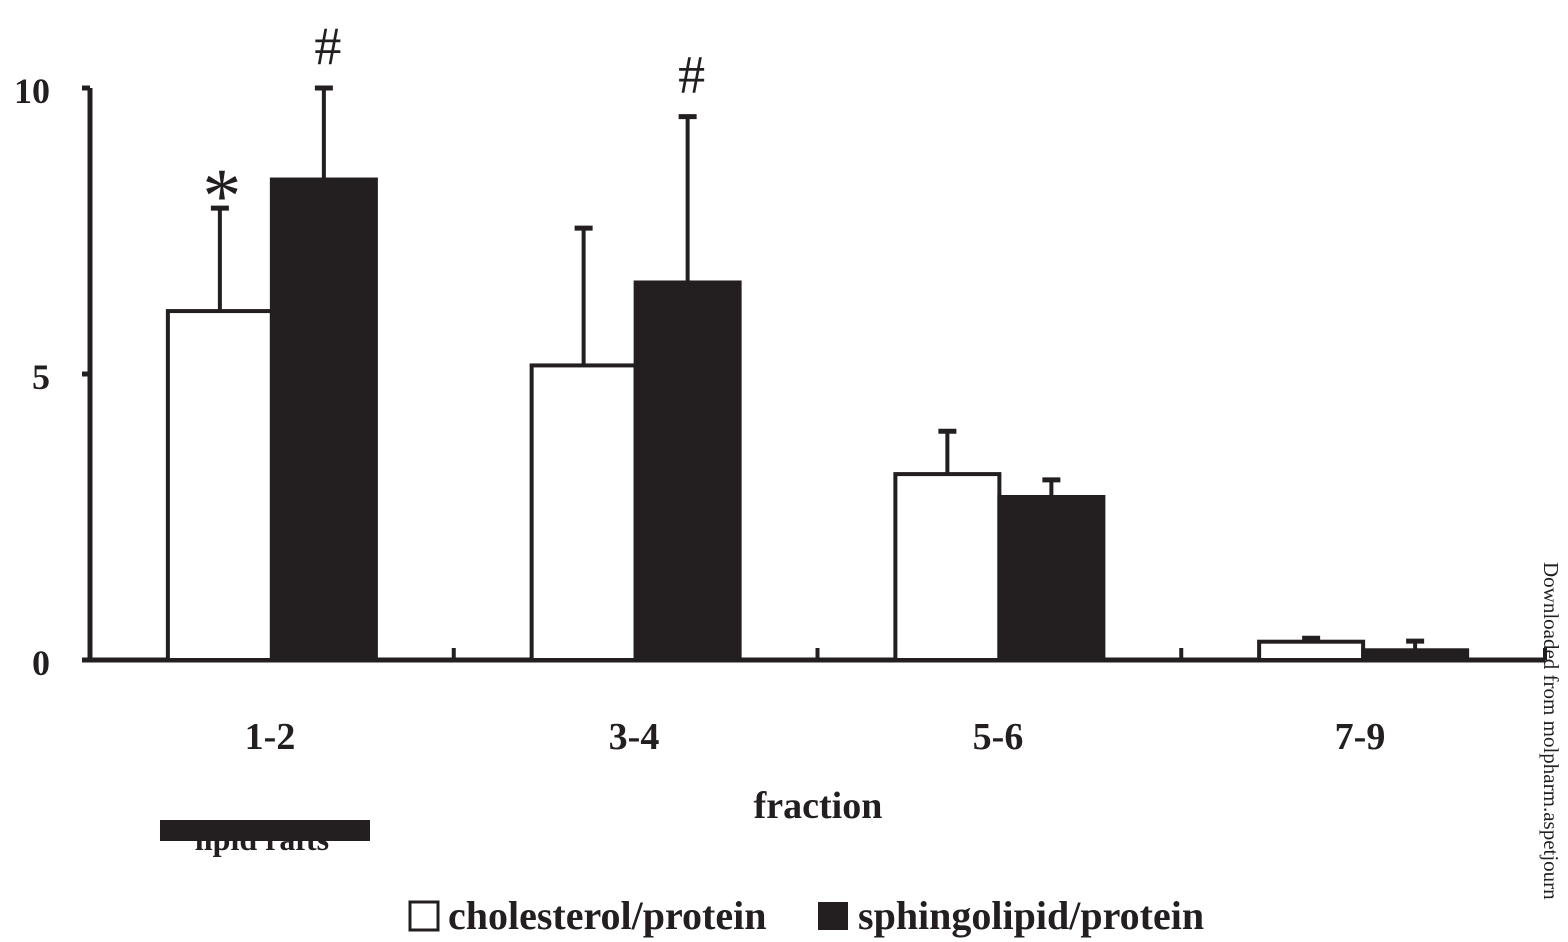 The image size is (1568, 942). Describe the element at coordinates (424, 916) in the screenshot. I see `legend-swatch-cholesterol` at that location.